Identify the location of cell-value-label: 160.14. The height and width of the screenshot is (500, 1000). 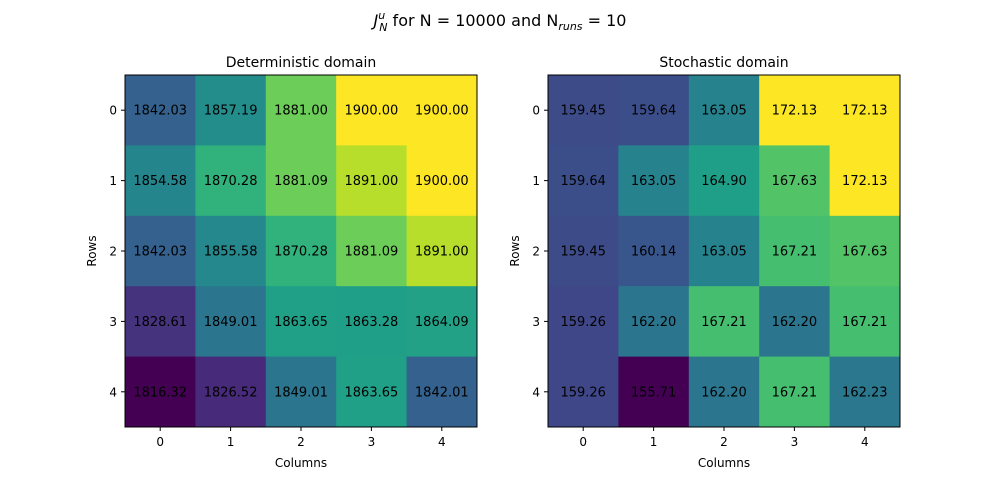
(654, 252).